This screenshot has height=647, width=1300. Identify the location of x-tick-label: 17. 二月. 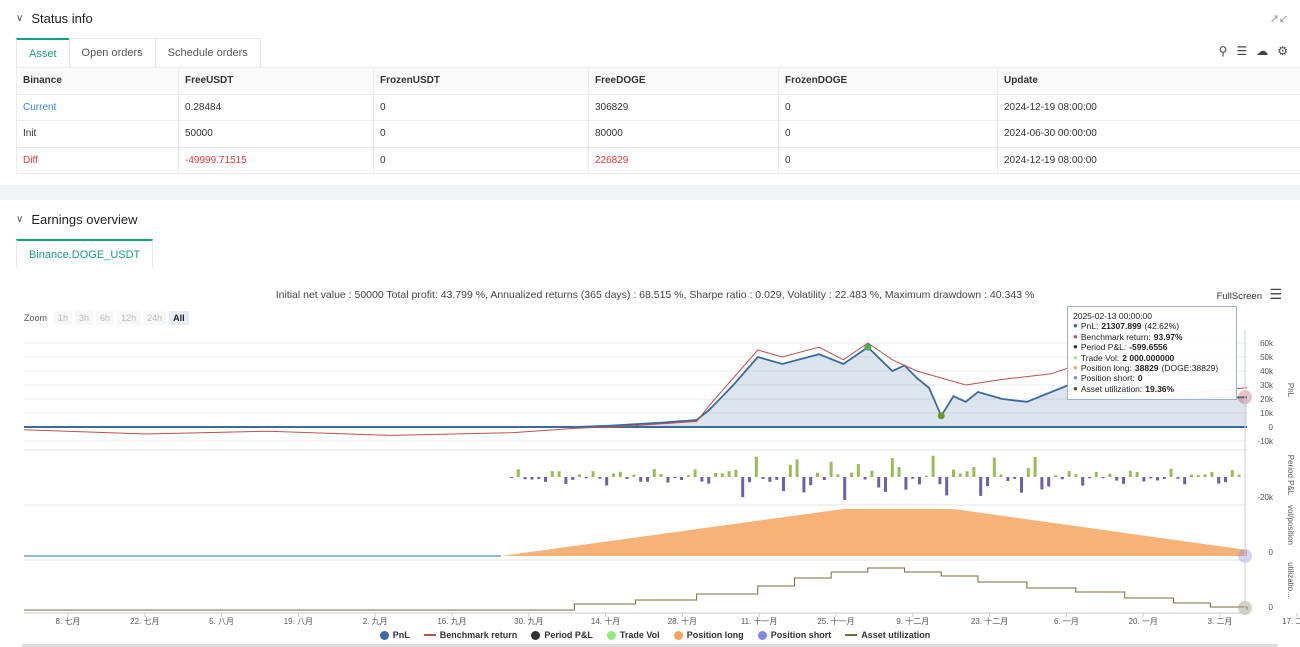
(1291, 621).